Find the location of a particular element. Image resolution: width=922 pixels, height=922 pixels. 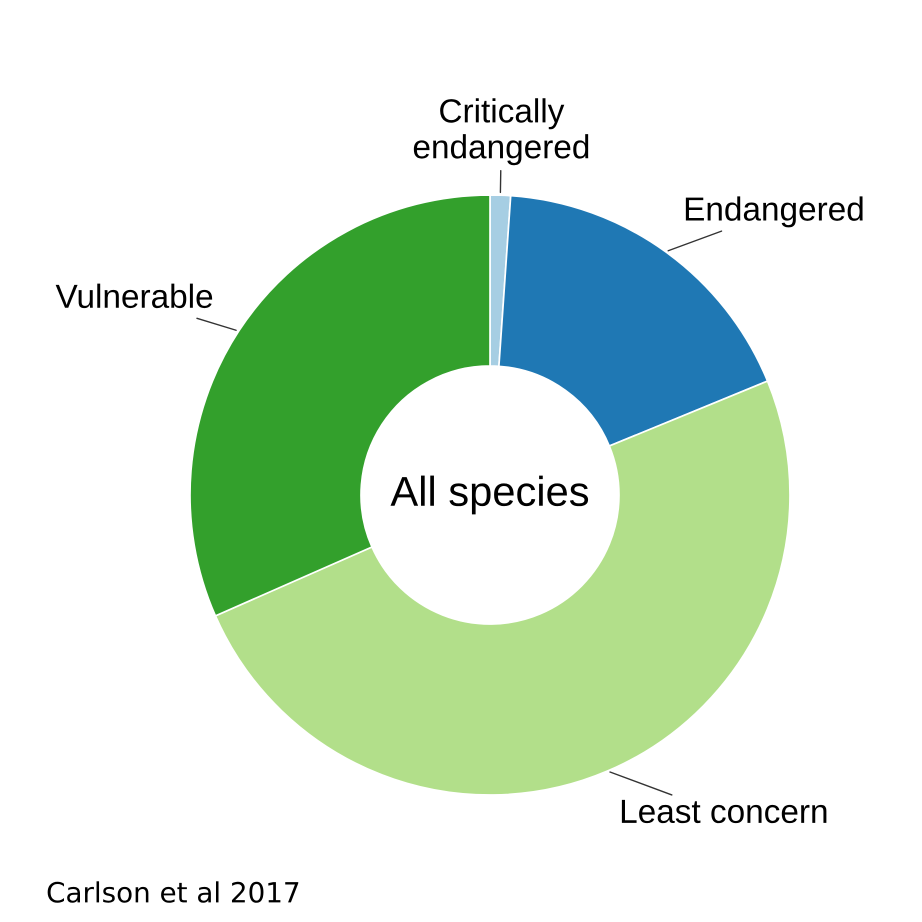

slice-label: Critically endangered is located at coordinates (501, 132).